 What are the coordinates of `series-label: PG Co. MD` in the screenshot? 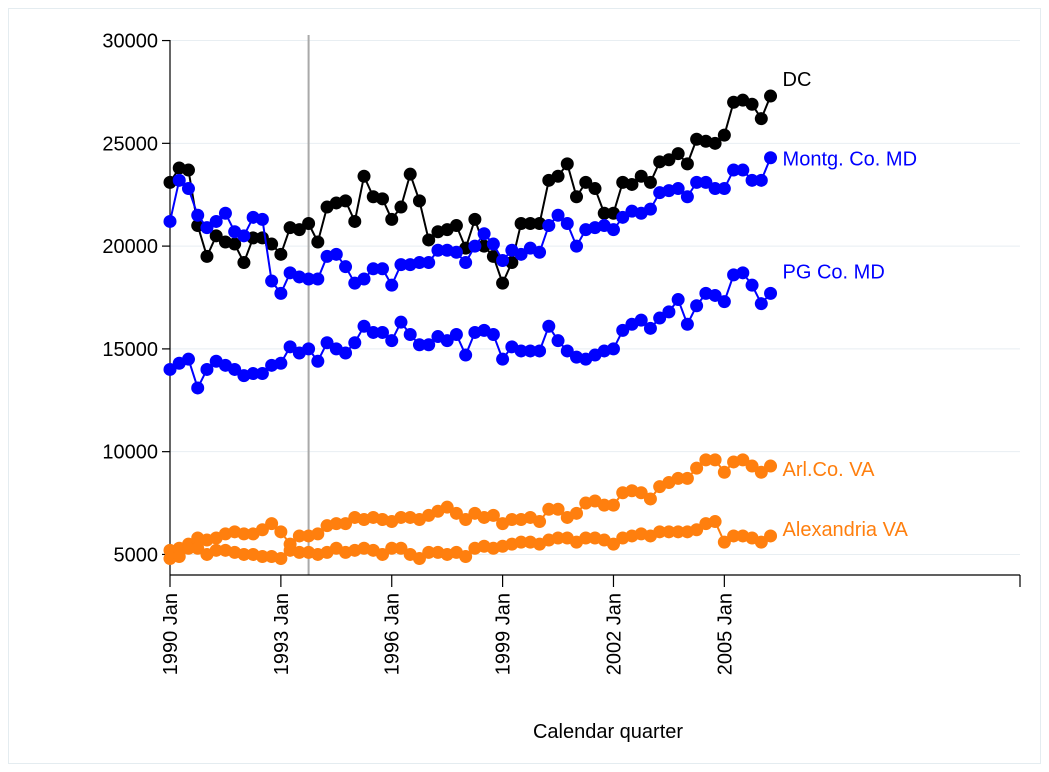 It's located at (834, 272).